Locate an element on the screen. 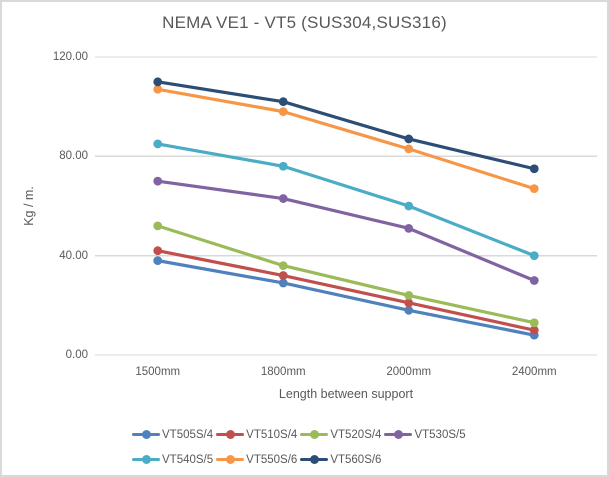 This screenshot has height=477, width=609. series-line-VT550S/6 is located at coordinates (346, 139).